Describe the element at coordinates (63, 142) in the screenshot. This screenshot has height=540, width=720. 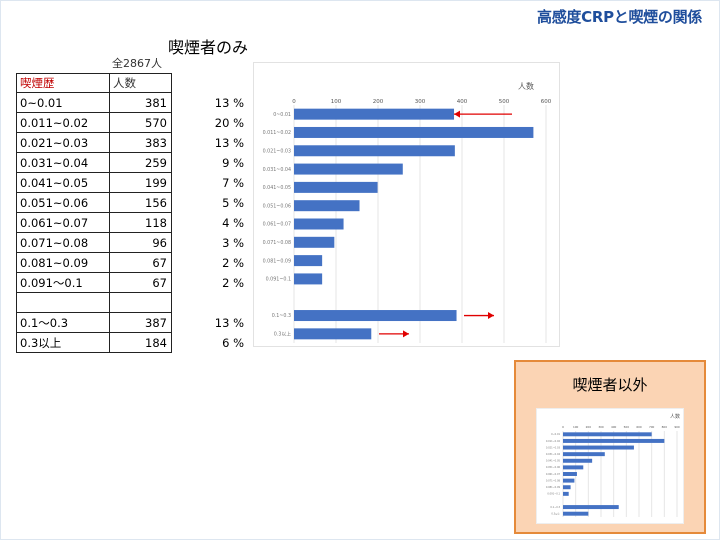
I see `range-cell: 0.021~0.03` at that location.